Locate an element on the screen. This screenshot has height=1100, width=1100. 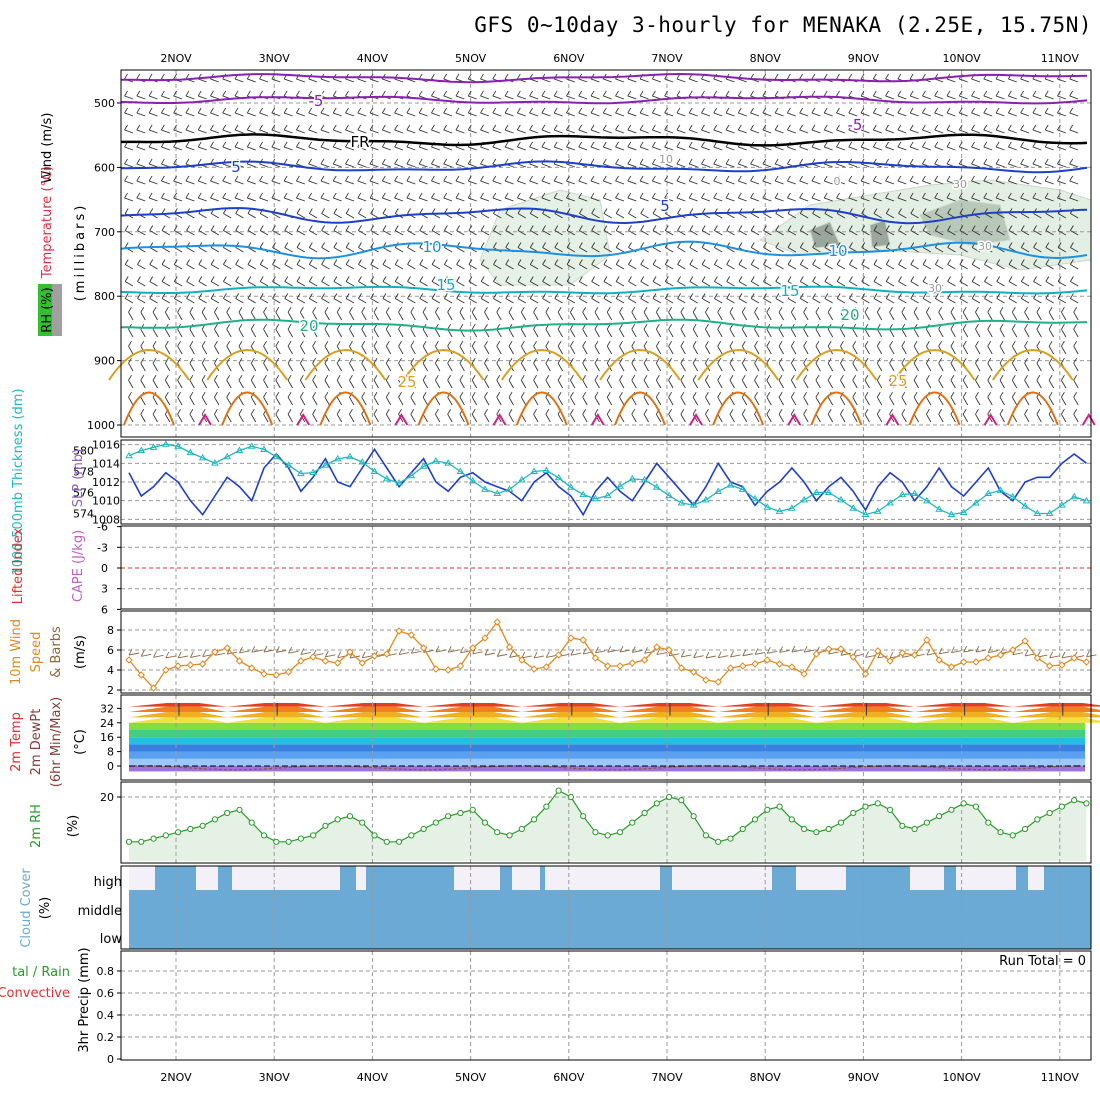
top-day-label: 10NOV is located at coordinates (961, 58).